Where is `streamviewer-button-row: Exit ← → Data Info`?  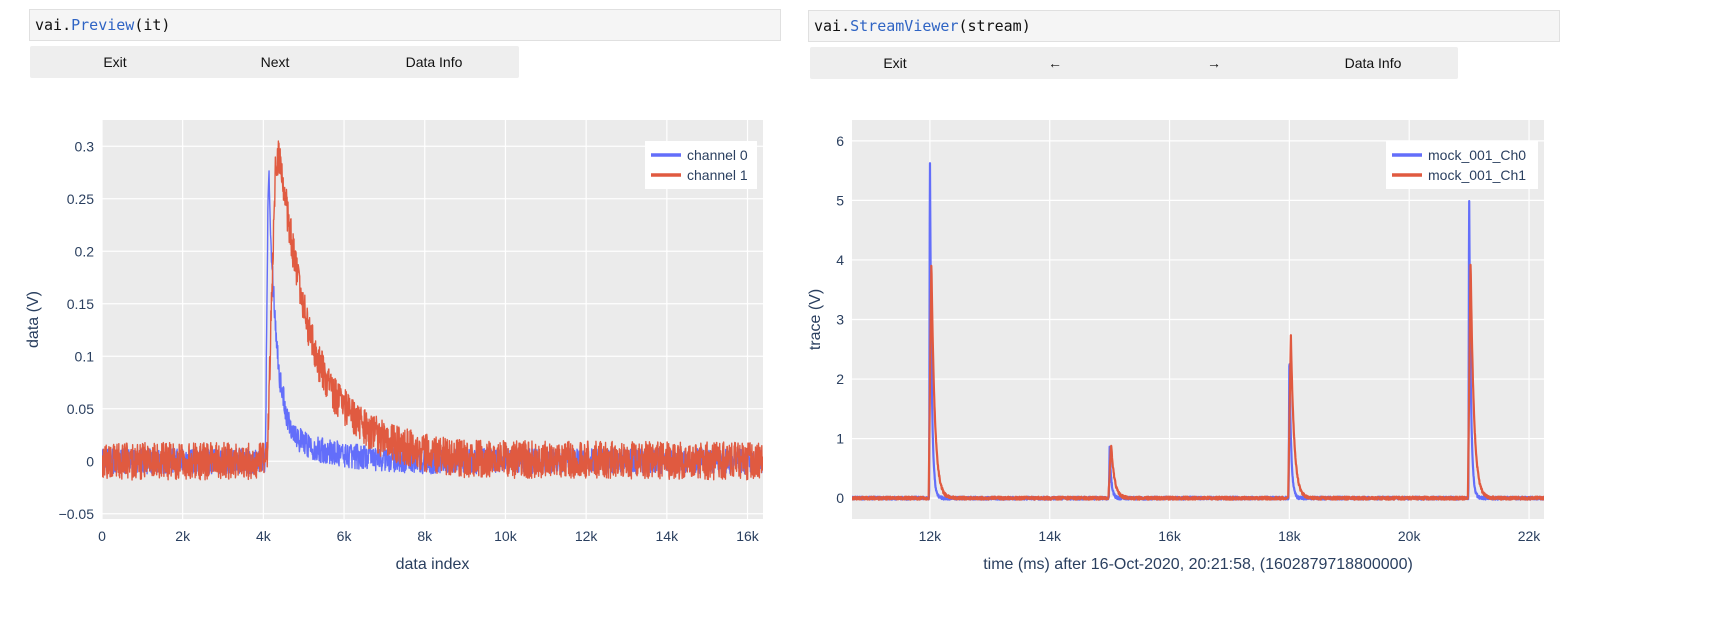 streamviewer-button-row: Exit ← → Data Info is located at coordinates (1134, 63).